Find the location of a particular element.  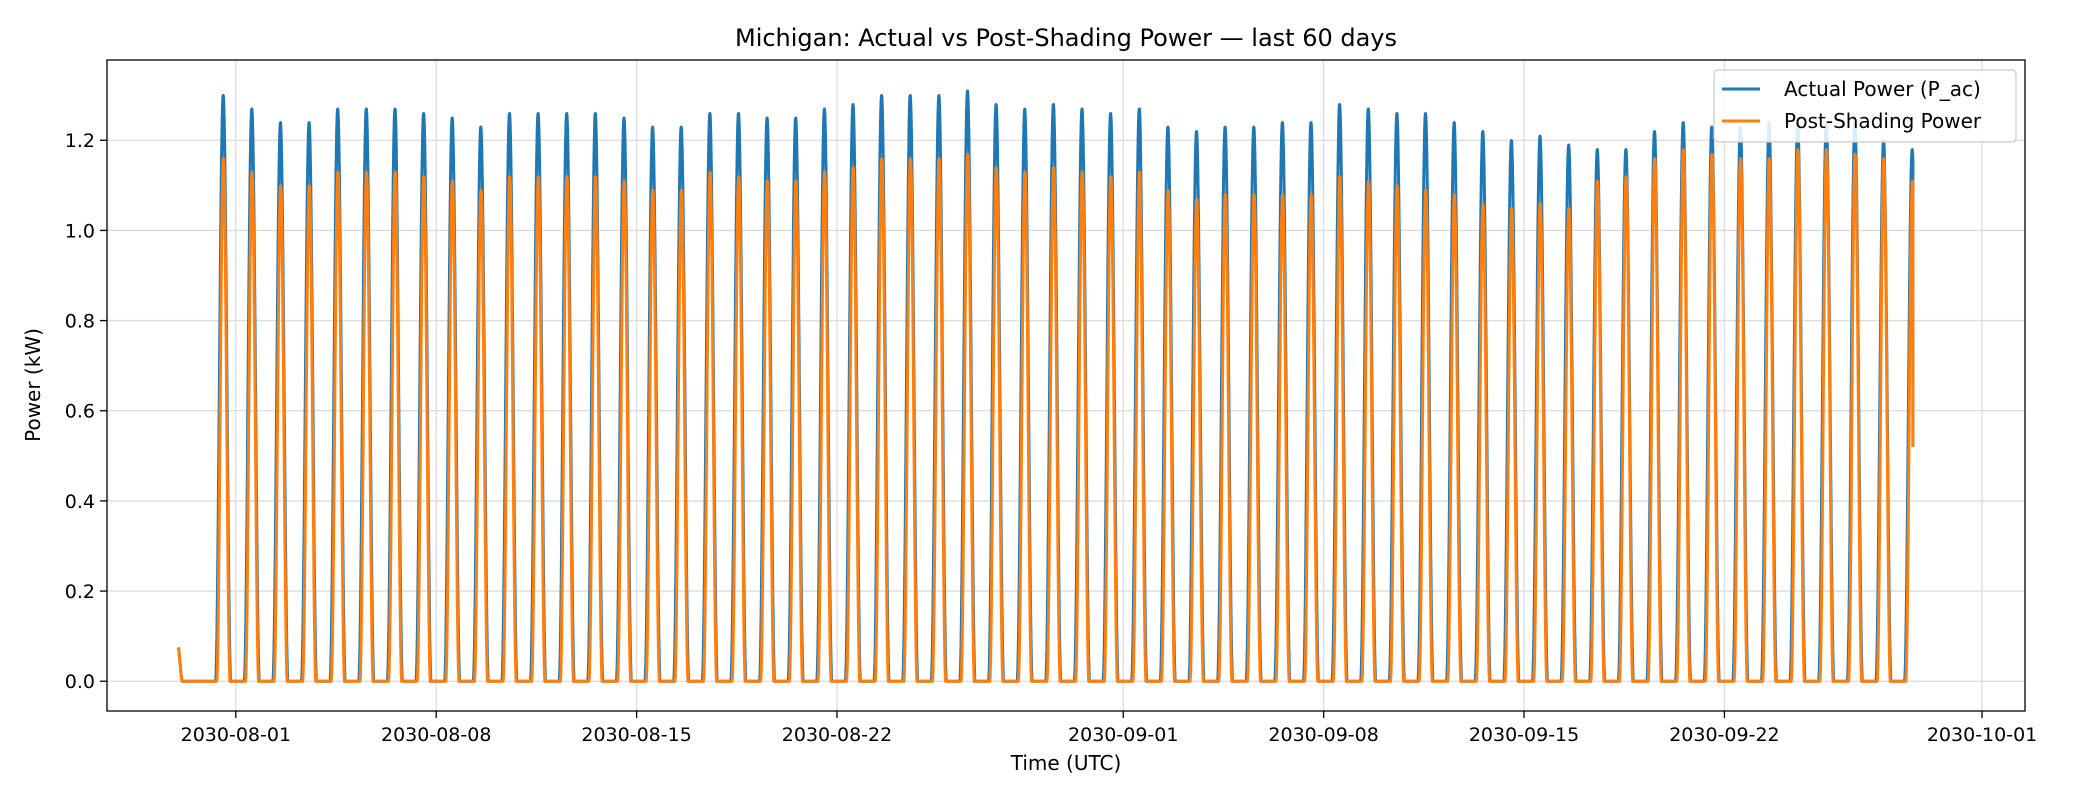

x-tick-label: 2030-09-15 is located at coordinates (1524, 735).